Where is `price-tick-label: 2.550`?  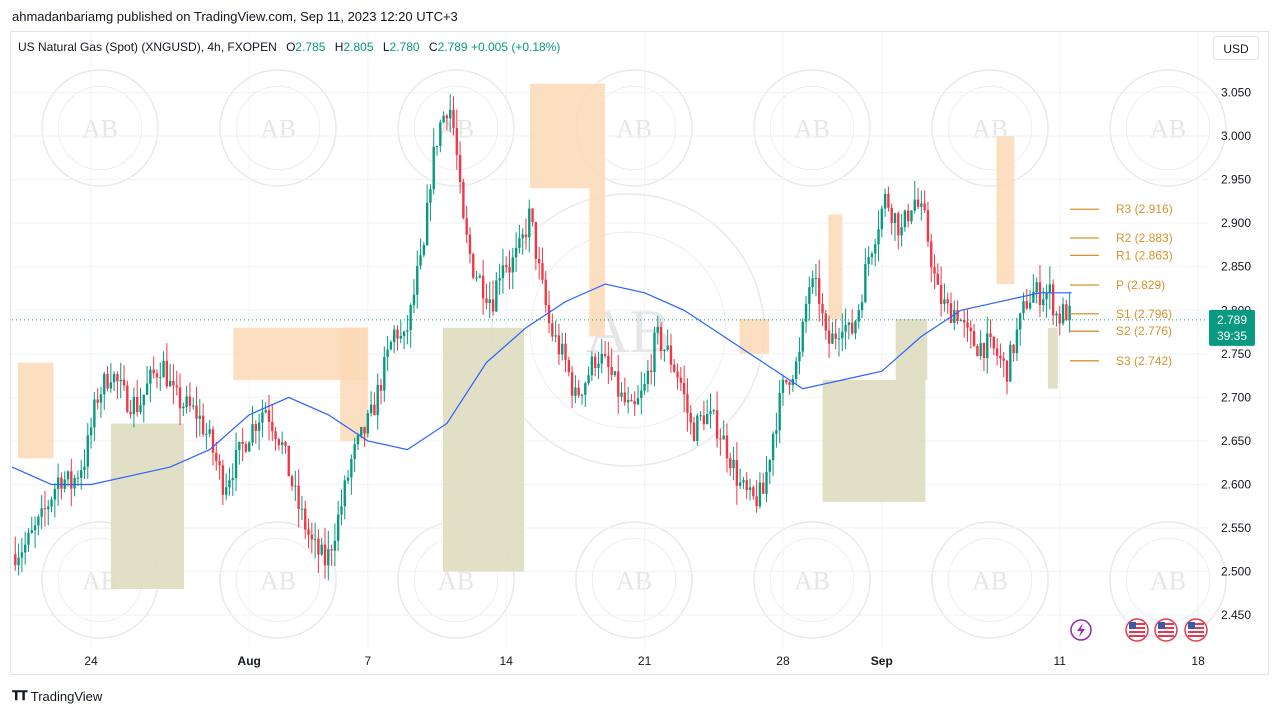
price-tick-label: 2.550 is located at coordinates (1236, 528).